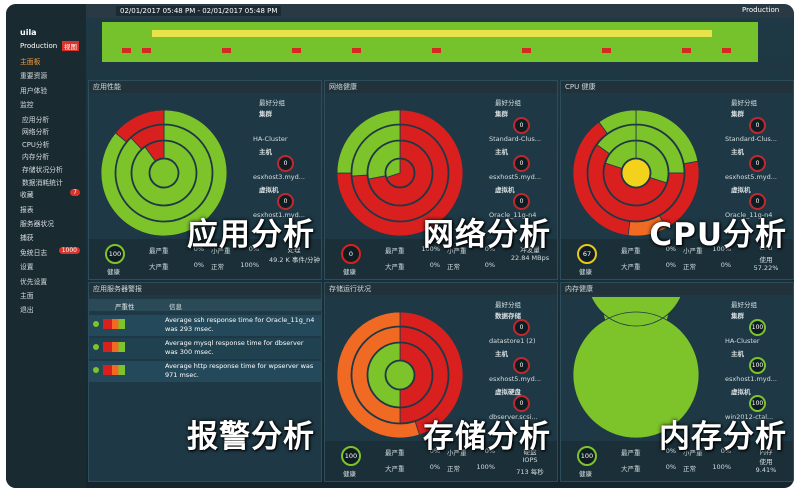  Describe the element at coordinates (30, 62) in the screenshot. I see `menu-item: 主面板` at that location.